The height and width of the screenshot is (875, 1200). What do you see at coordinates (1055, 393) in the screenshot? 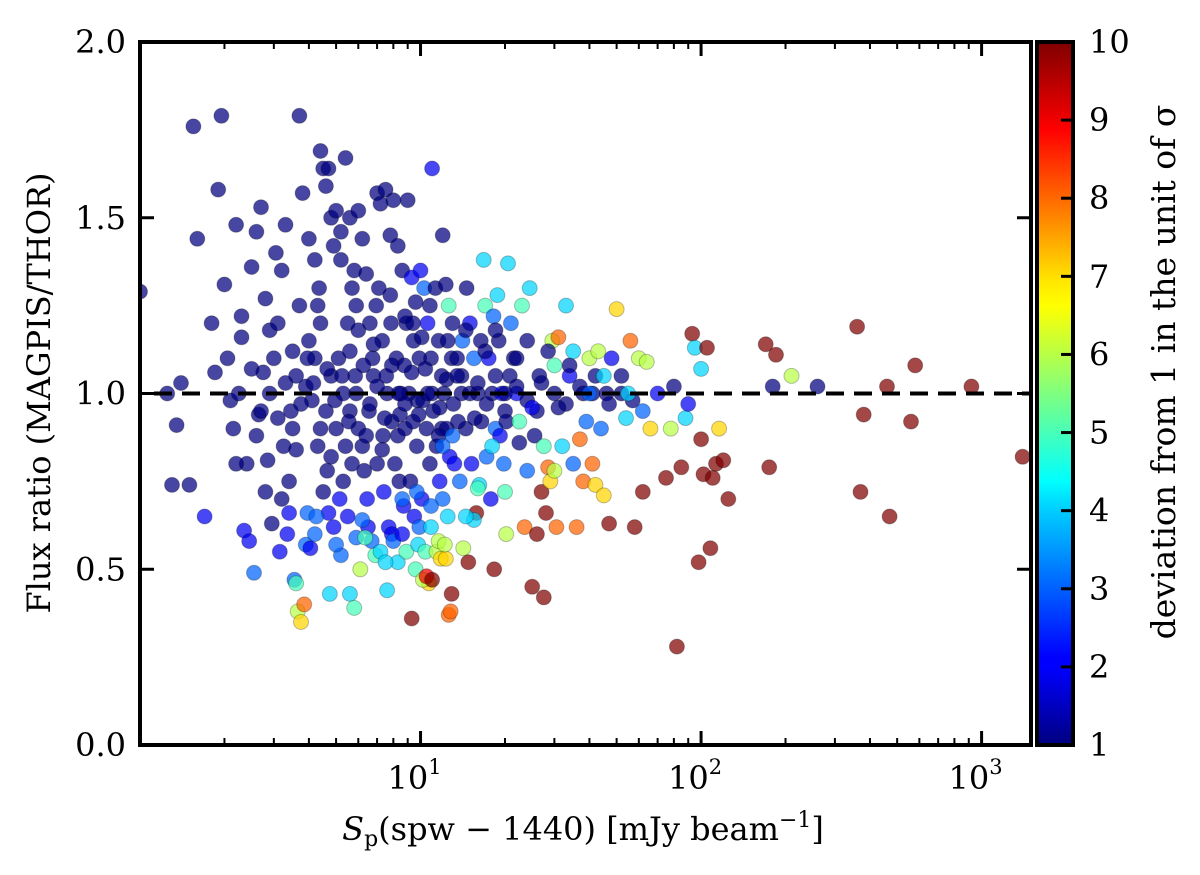
I see `colorbar-gradient` at bounding box center [1055, 393].